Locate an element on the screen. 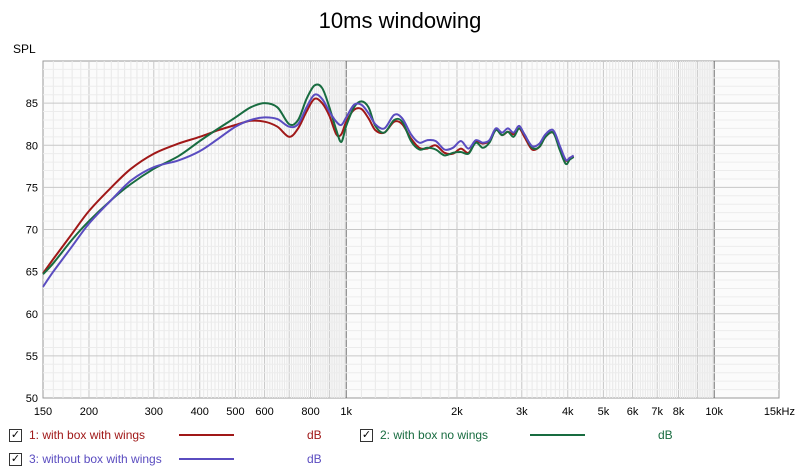 The image size is (800, 474). x-tick-label: 7k is located at coordinates (657, 412).